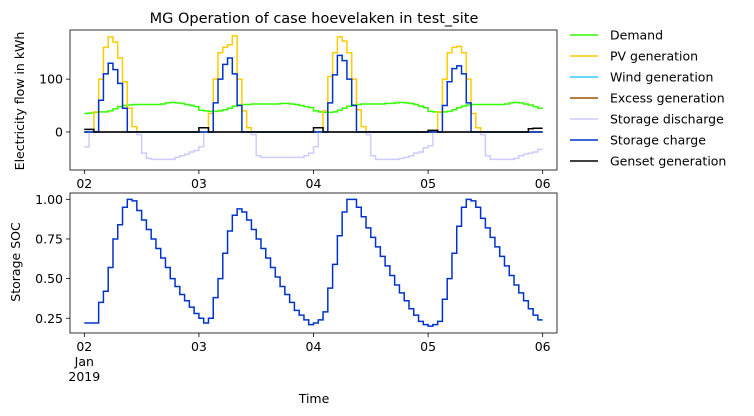 This screenshot has height=416, width=754. Describe the element at coordinates (313, 129) in the screenshot. I see `series-line-genset-generation` at that location.